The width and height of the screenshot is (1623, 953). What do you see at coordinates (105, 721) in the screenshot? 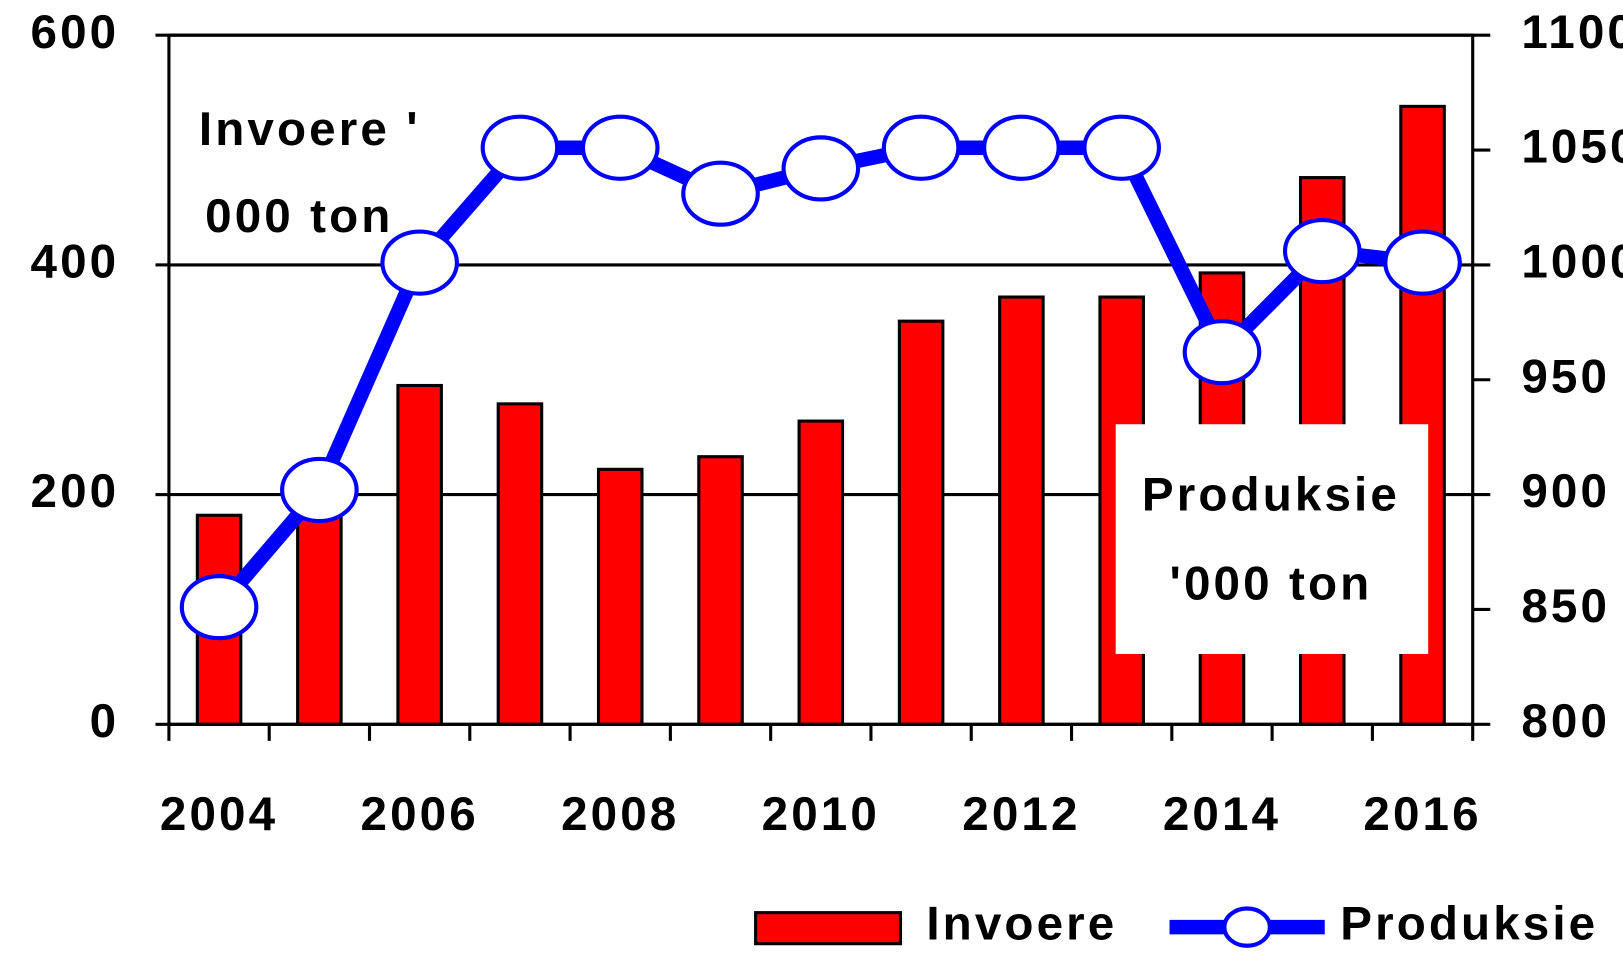
I see `y-tick-label: 0` at bounding box center [105, 721].